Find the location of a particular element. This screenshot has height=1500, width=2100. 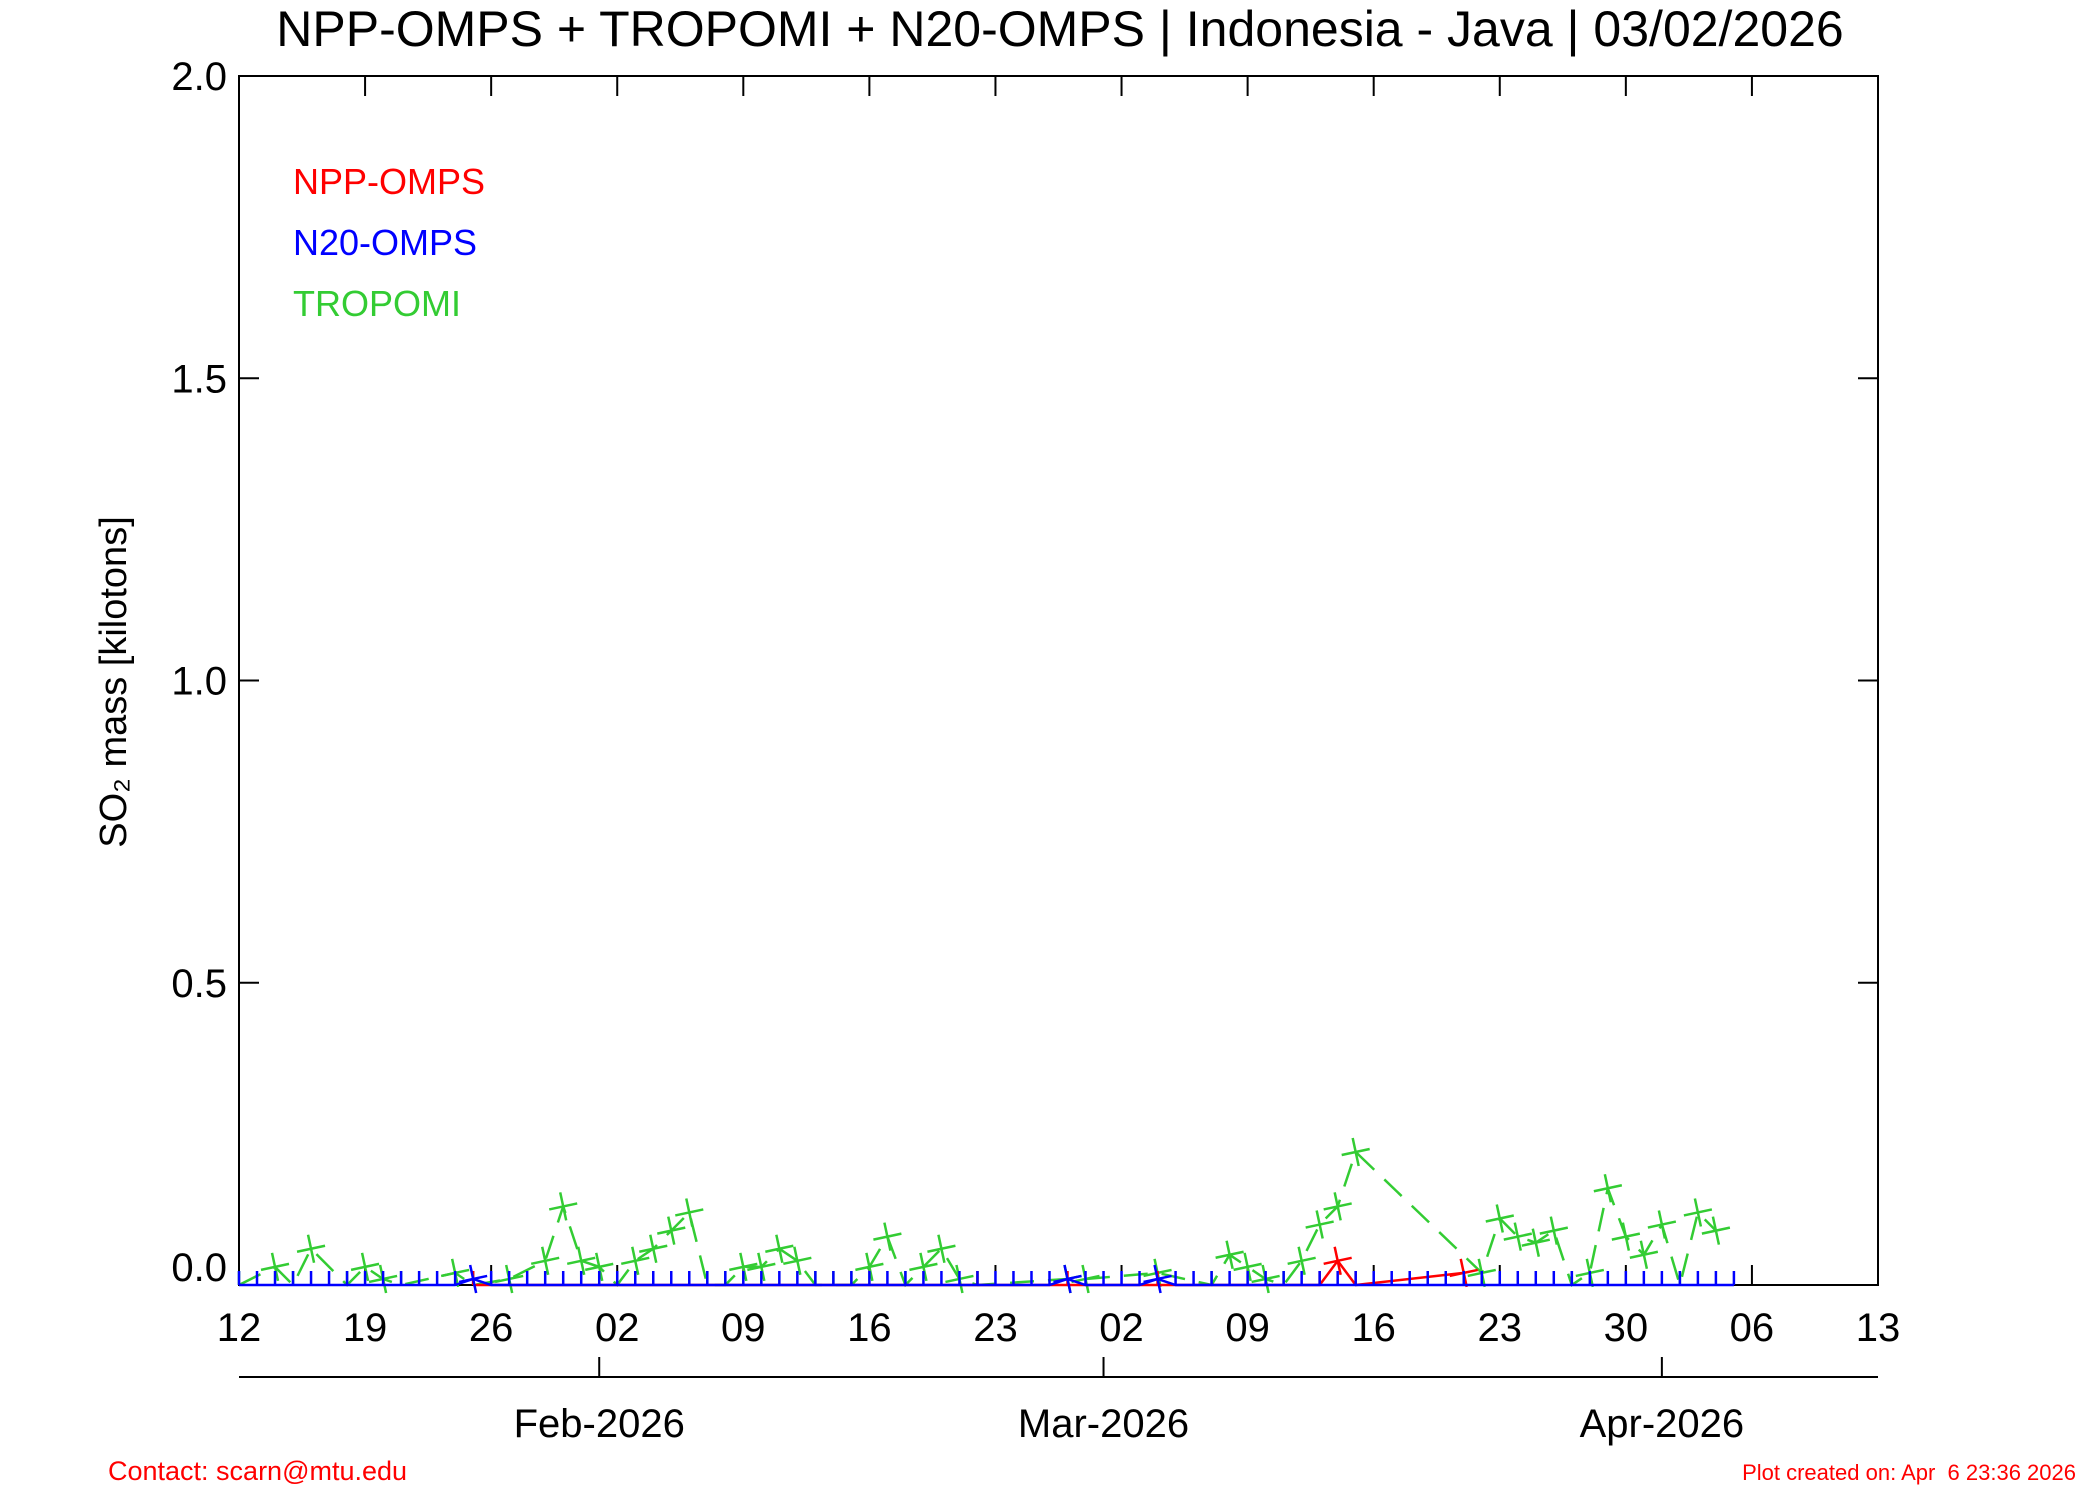

x-tick-label: 13 is located at coordinates (1878, 1328).